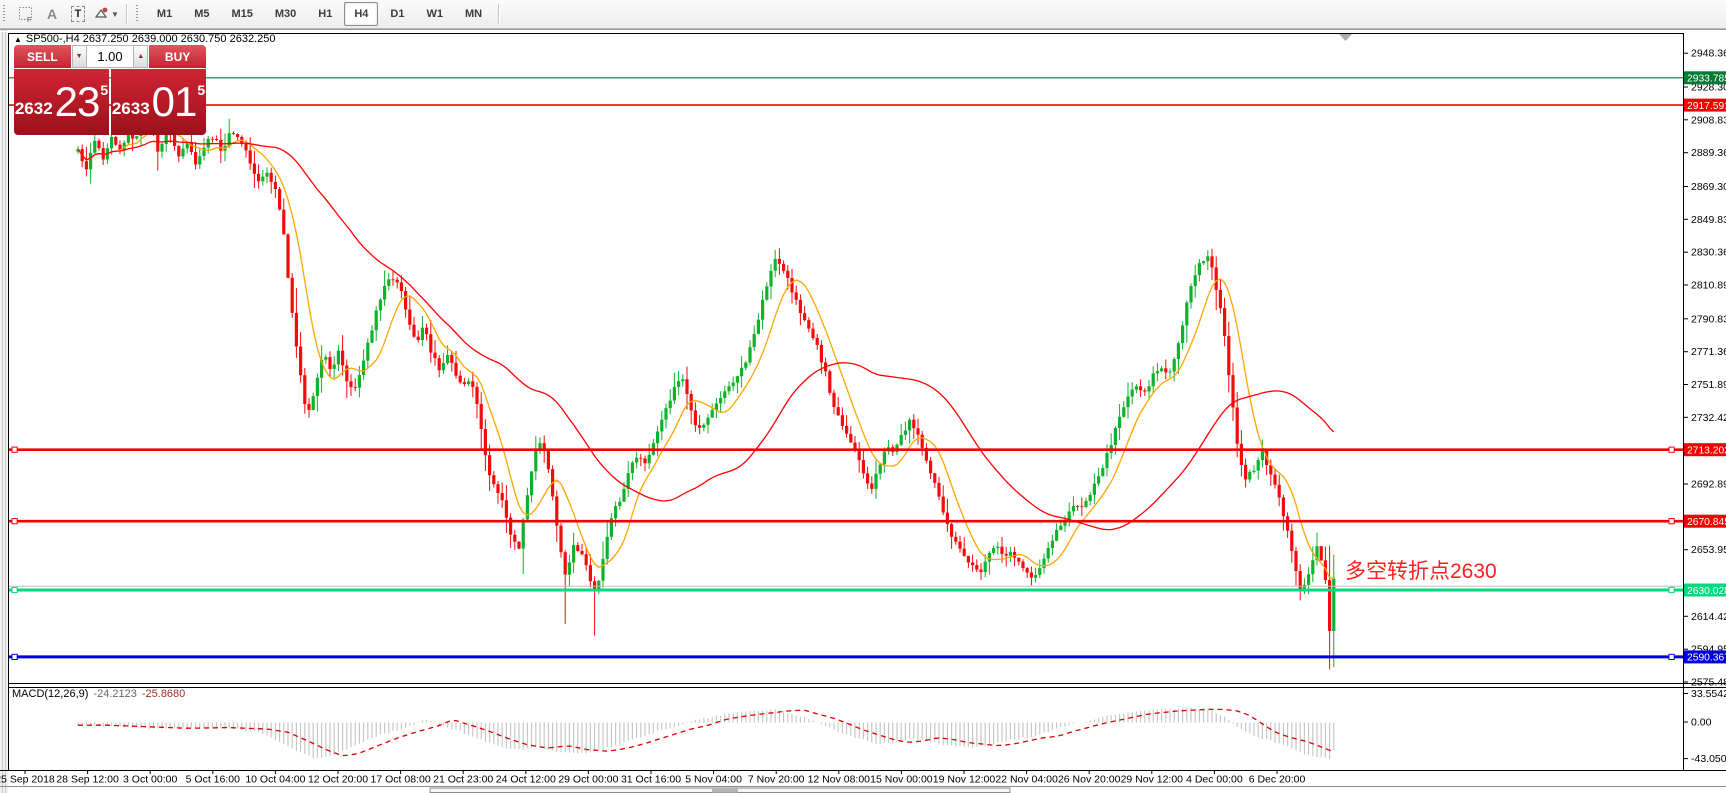 Image resolution: width=1726 pixels, height=793 pixels. I want to click on price-tick-label: 2889.360, so click(1708, 153).